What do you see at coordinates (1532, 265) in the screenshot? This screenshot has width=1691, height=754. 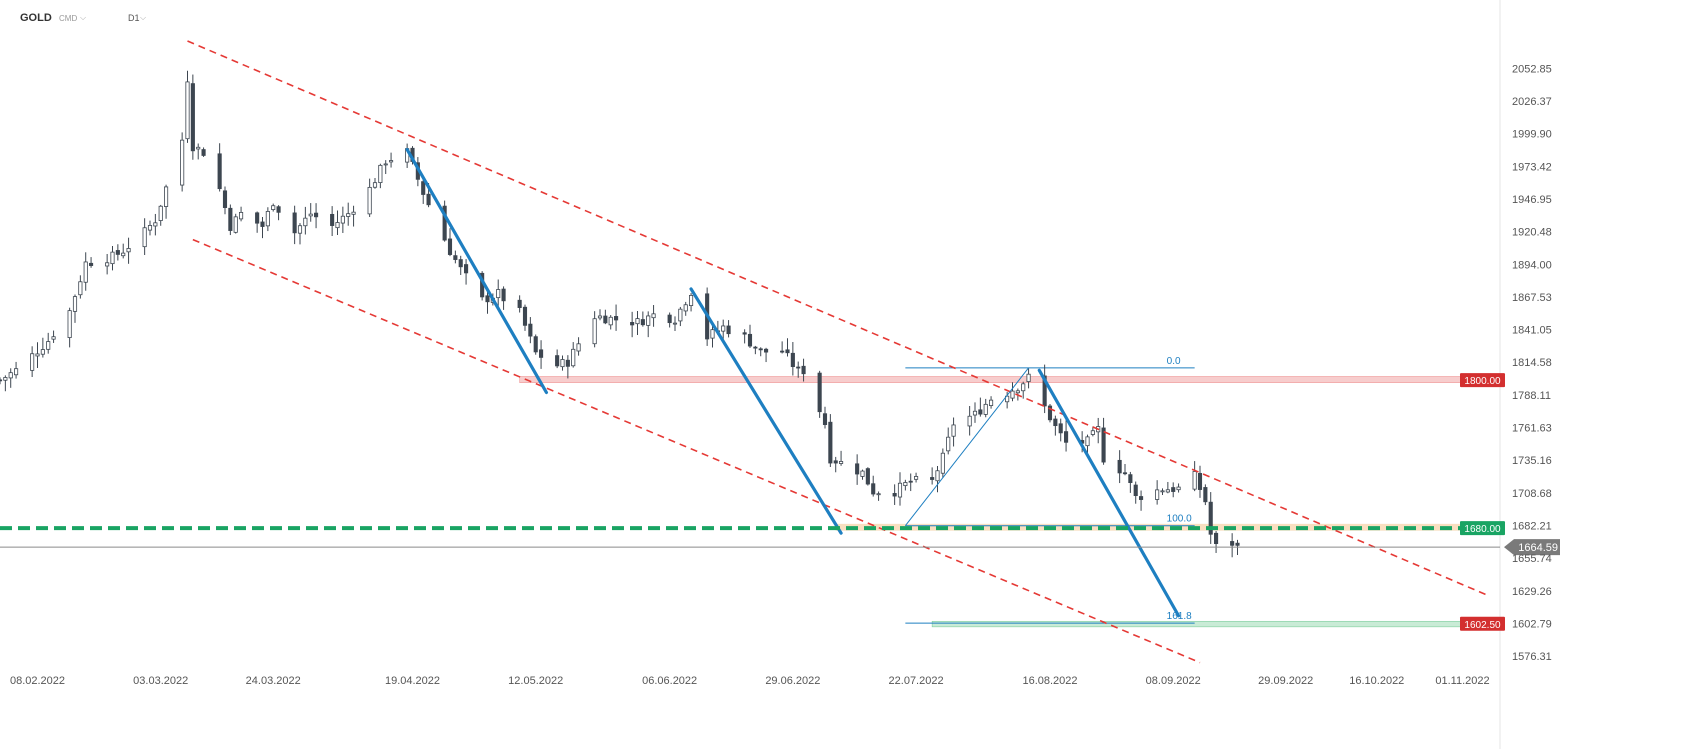 I see `y-tick-label: 1894.00` at bounding box center [1532, 265].